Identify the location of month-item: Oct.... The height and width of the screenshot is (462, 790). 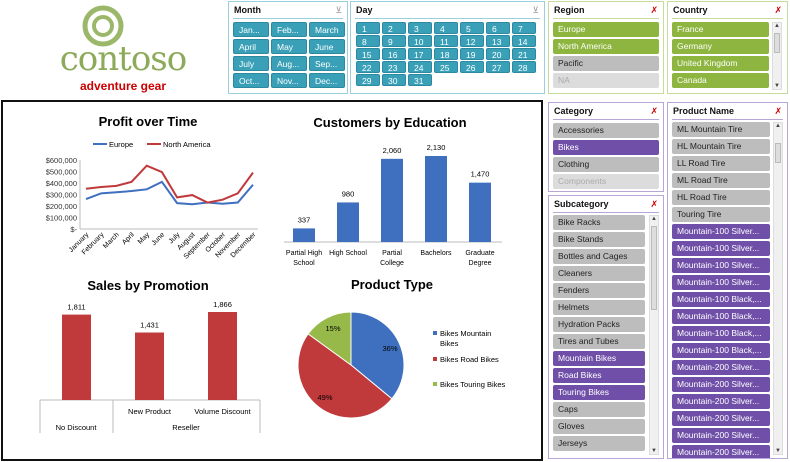
(251, 80).